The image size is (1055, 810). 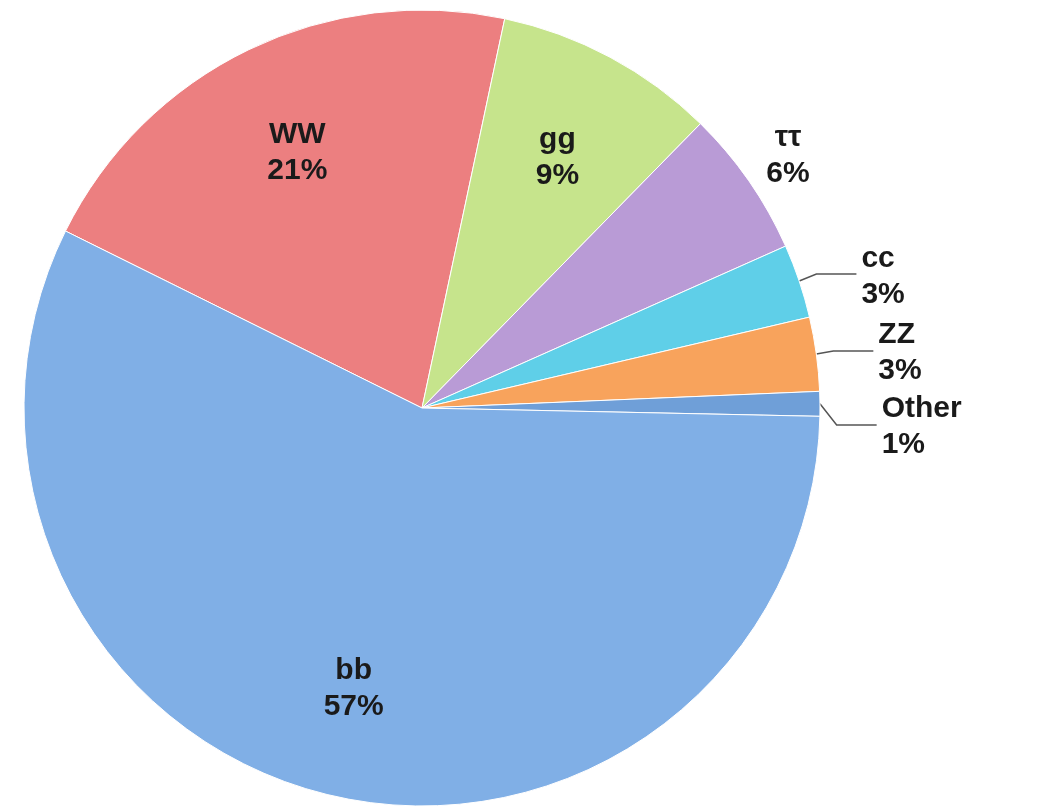 I want to click on slice-label: gg, so click(x=557, y=137).